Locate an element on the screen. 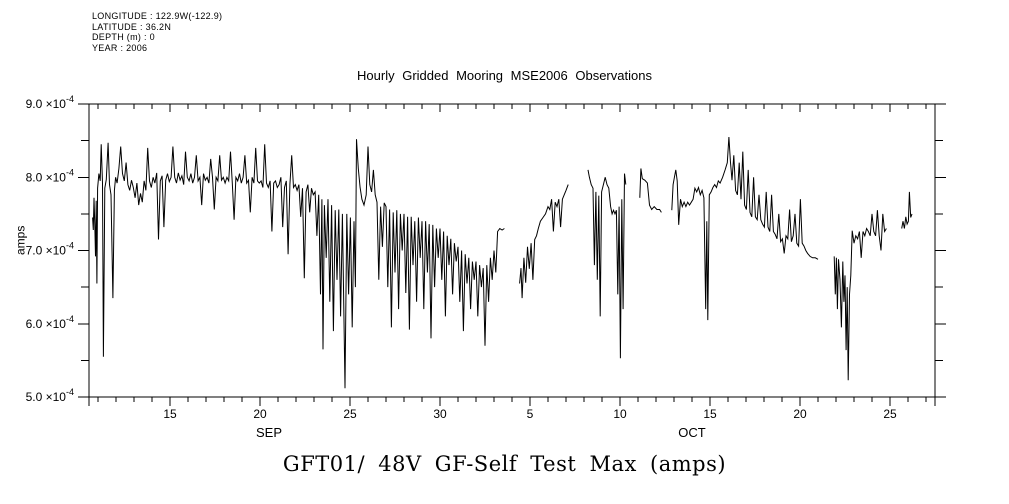  y-tick-label: 7.0 ×10⁻⁴ is located at coordinates (50, 249).